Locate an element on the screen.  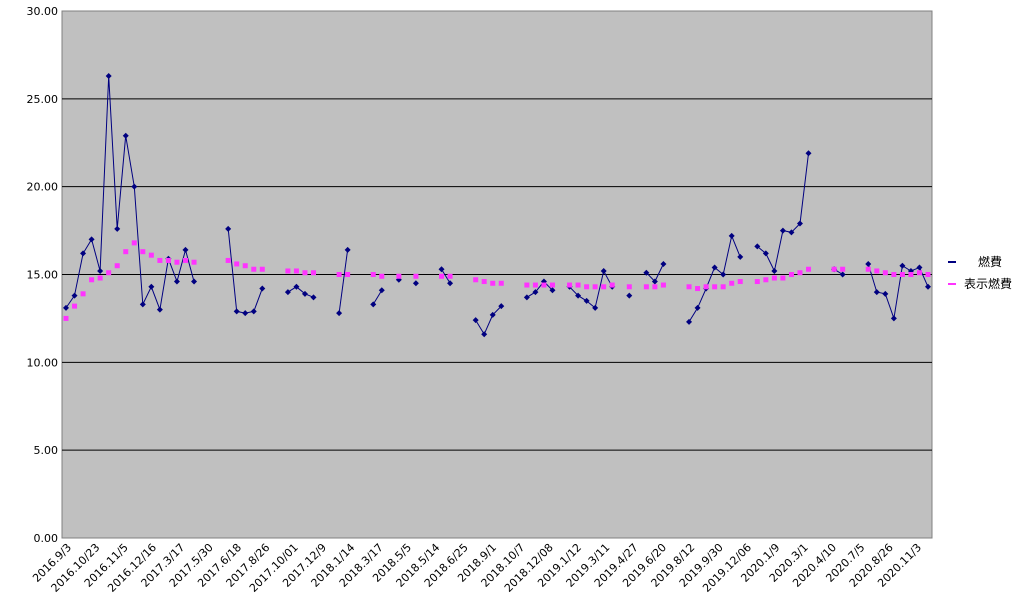
legend-label-series-2: 表示燃費 is located at coordinates (988, 283).